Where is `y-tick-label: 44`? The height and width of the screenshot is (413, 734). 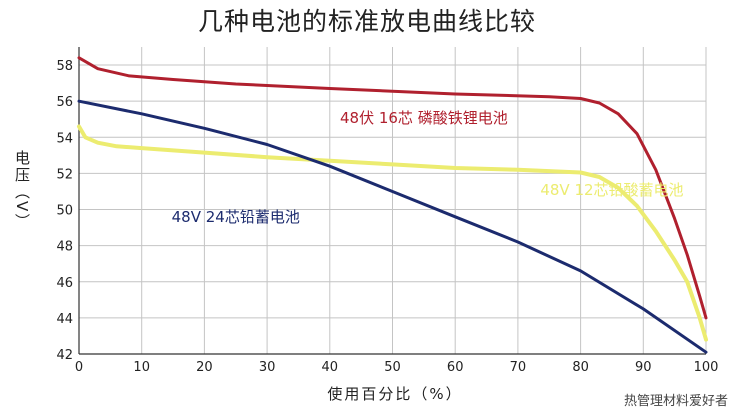 y-tick-label: 44 is located at coordinates (64, 319).